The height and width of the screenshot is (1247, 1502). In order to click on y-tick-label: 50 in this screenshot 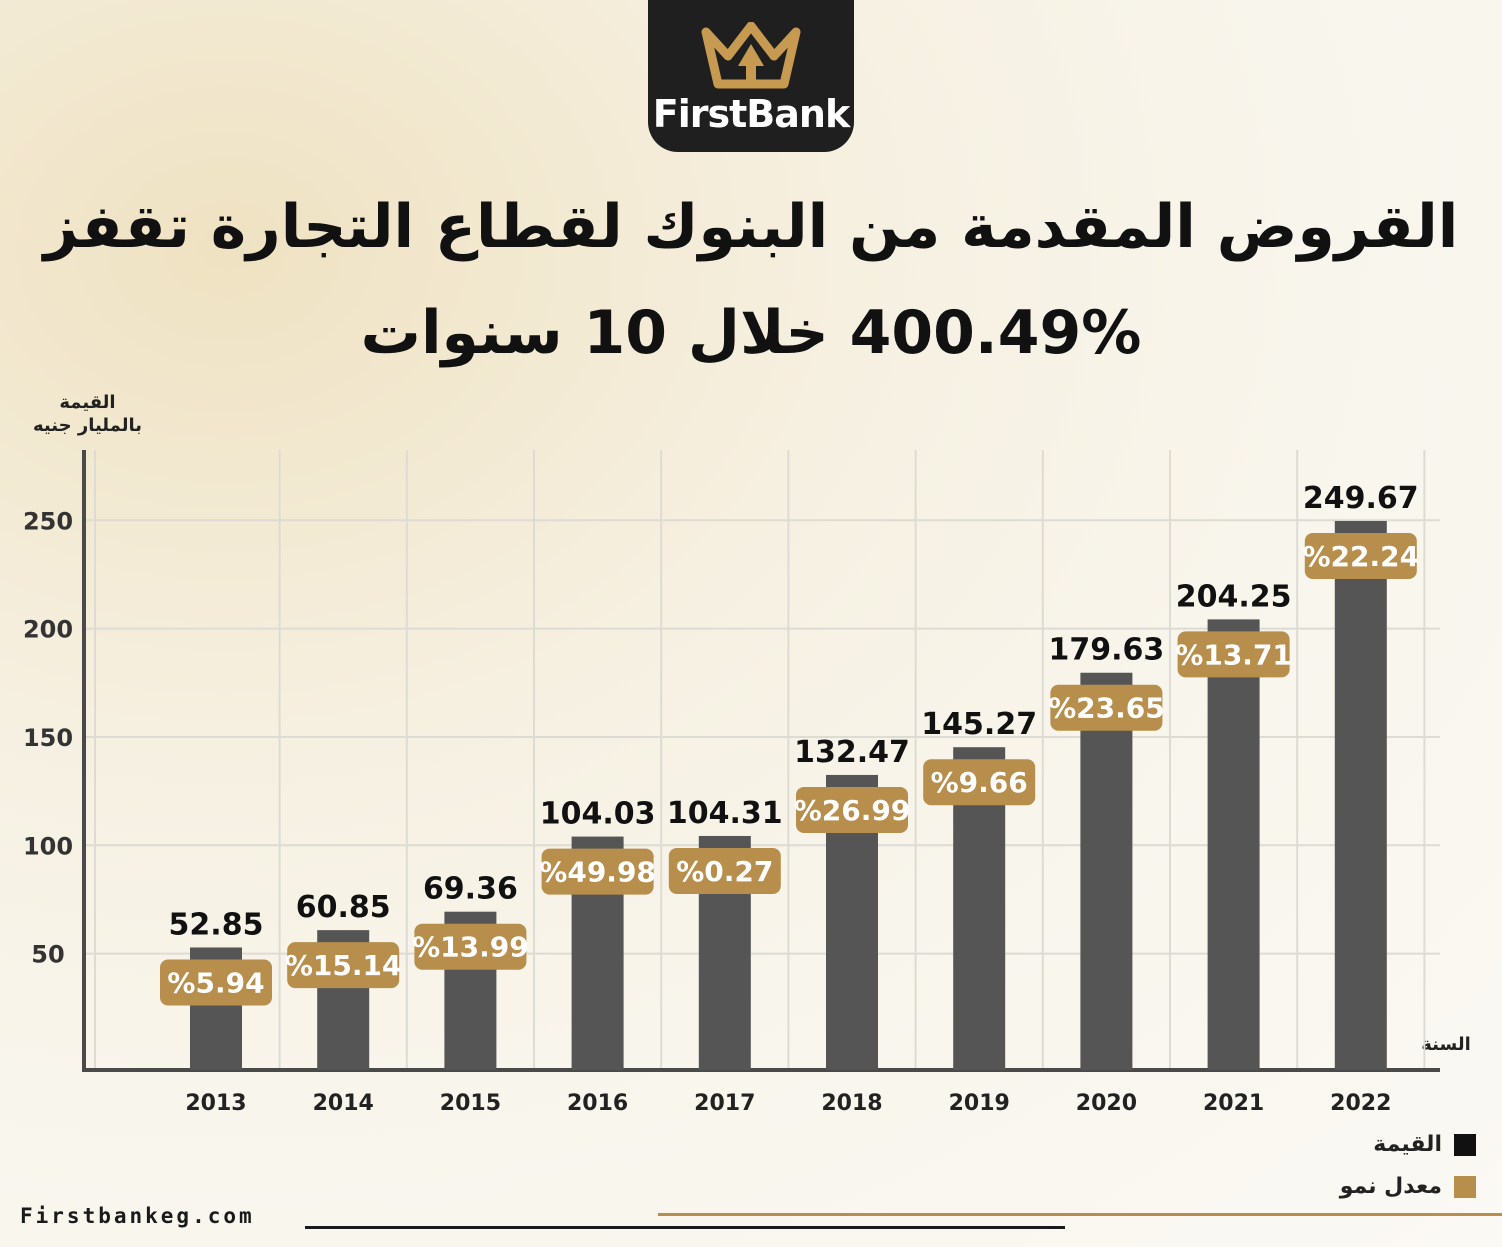, I will do `click(47, 955)`.